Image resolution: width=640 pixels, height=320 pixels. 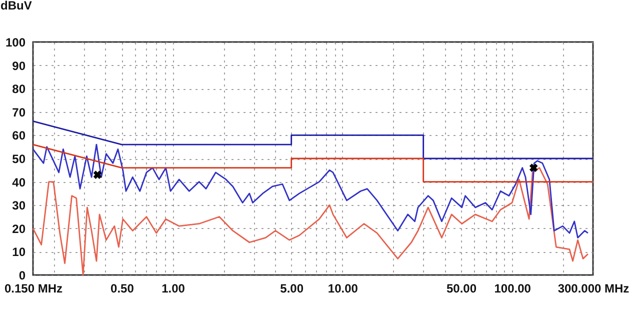 I want to click on y-tick-label: 70, so click(x=19, y=112).